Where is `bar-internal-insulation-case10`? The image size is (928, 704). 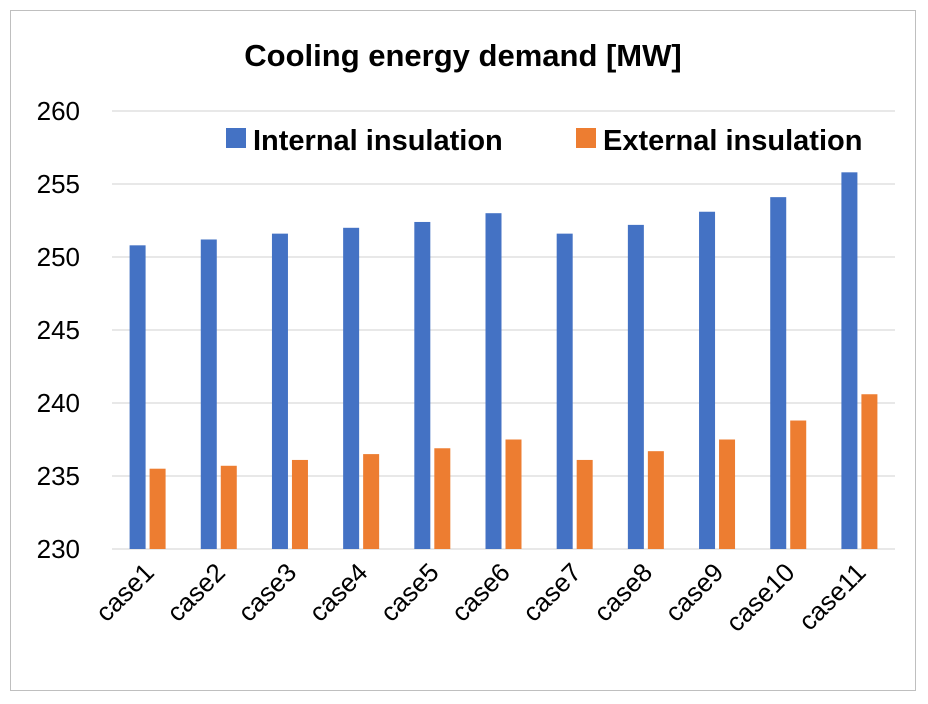 bar-internal-insulation-case10 is located at coordinates (778, 373).